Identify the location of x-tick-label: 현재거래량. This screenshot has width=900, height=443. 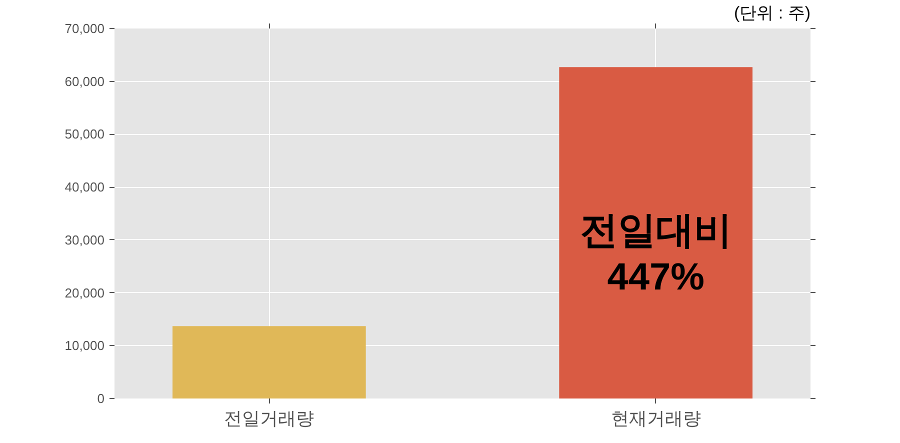
(655, 418).